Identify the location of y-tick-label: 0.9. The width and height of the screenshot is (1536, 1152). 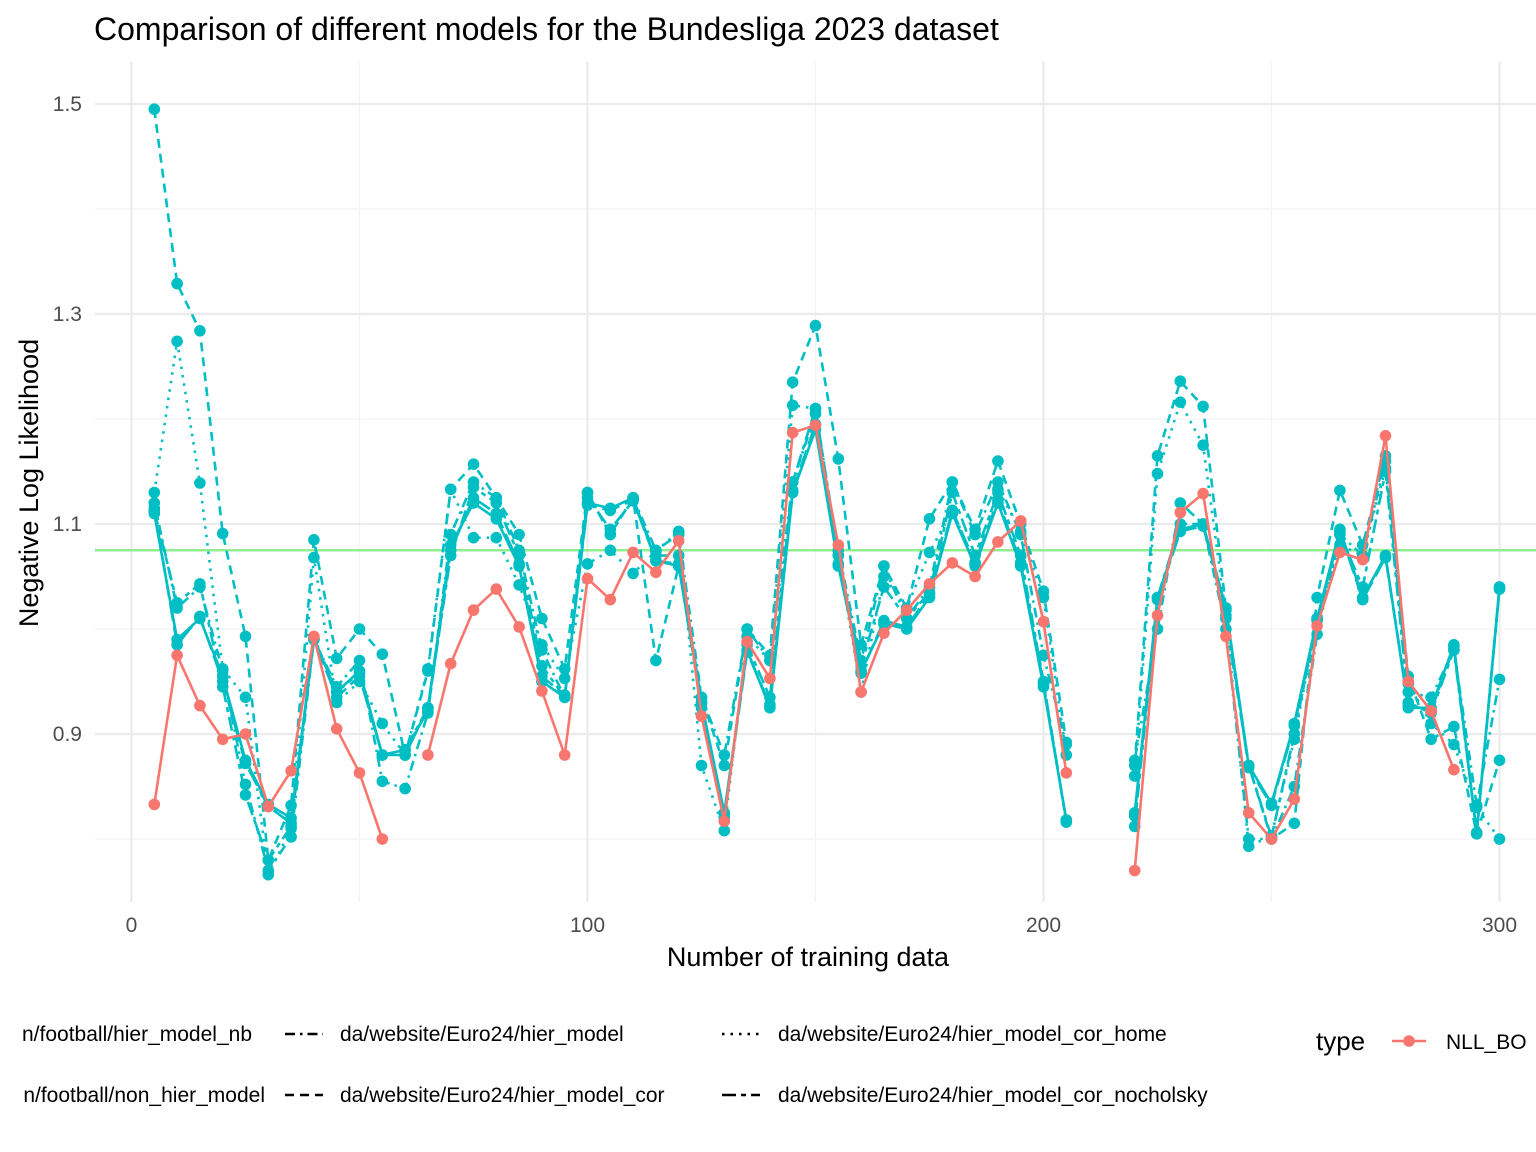
(67, 734).